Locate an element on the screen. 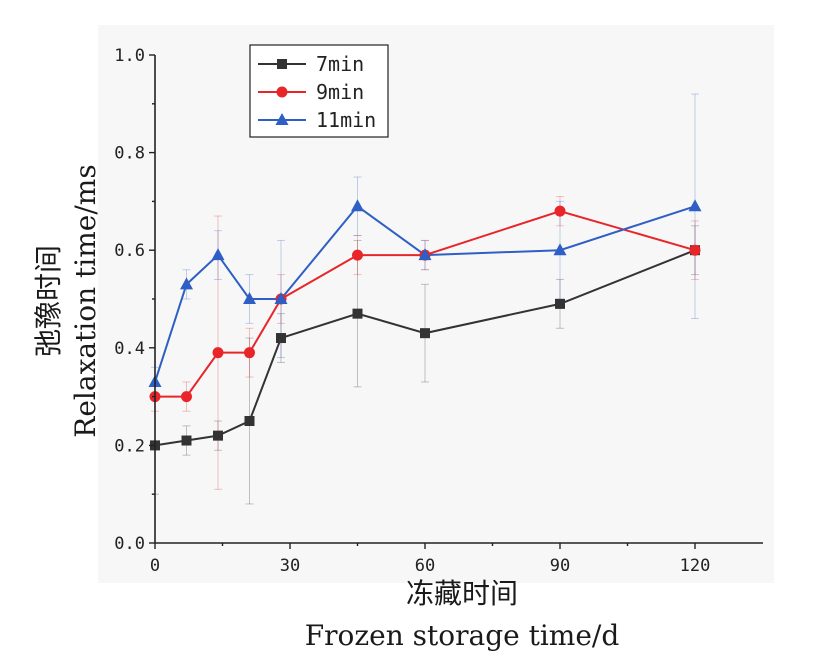 The width and height of the screenshot is (826, 665). y-tick-label: 0.4 is located at coordinates (129, 349).